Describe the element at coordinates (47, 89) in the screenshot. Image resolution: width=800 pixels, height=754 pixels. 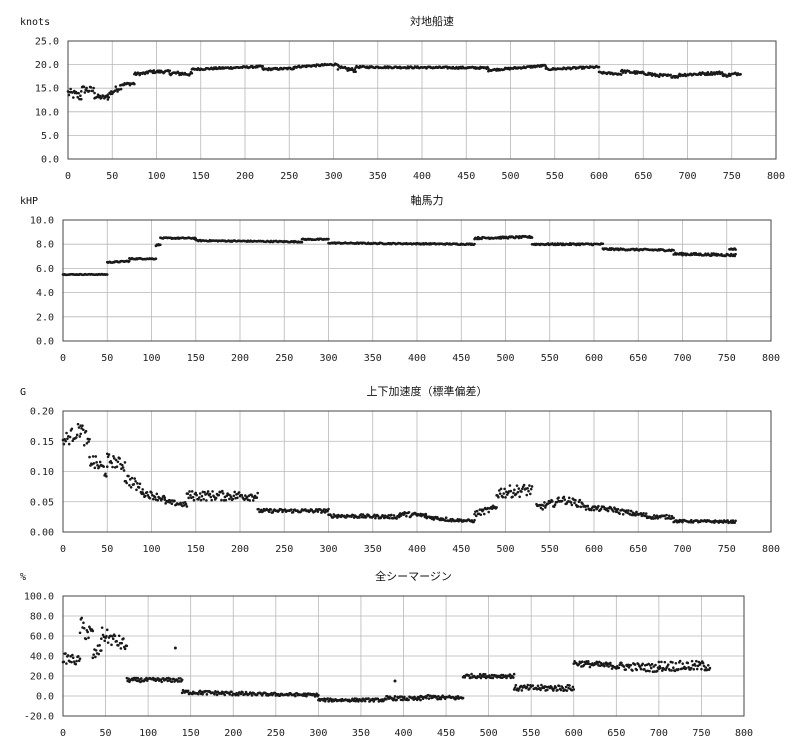
I see `y-tick-label: 15.0` at that location.